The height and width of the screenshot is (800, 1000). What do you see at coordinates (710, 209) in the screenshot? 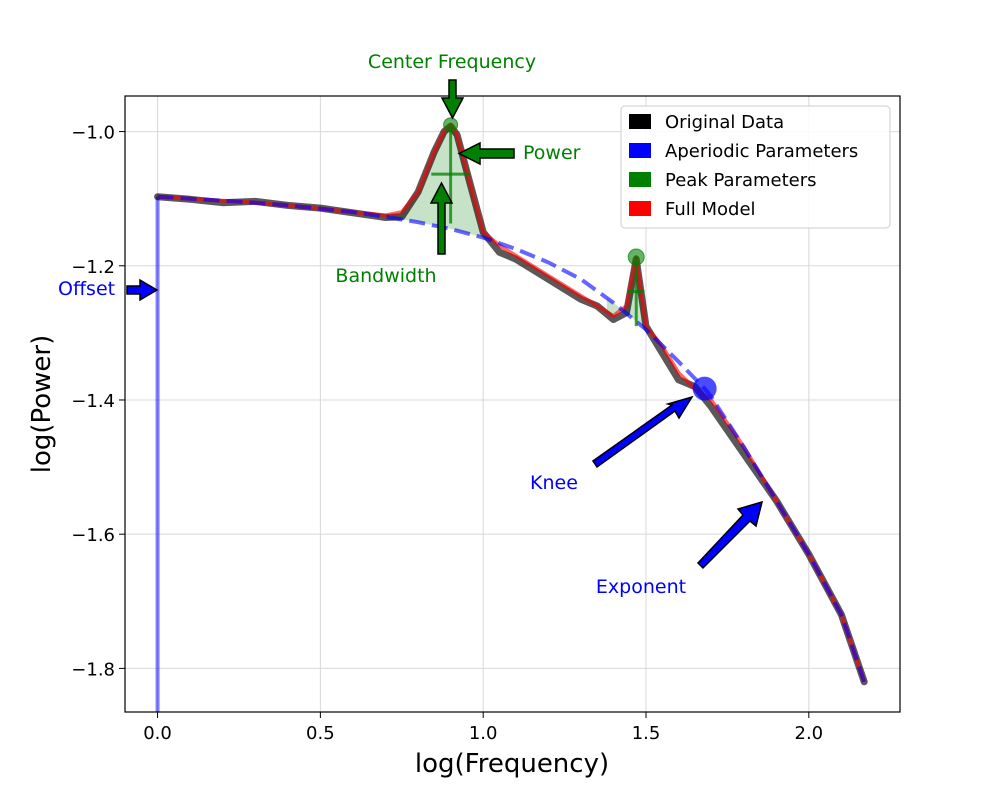
I see `legend-label-full-model: Full Model` at bounding box center [710, 209].